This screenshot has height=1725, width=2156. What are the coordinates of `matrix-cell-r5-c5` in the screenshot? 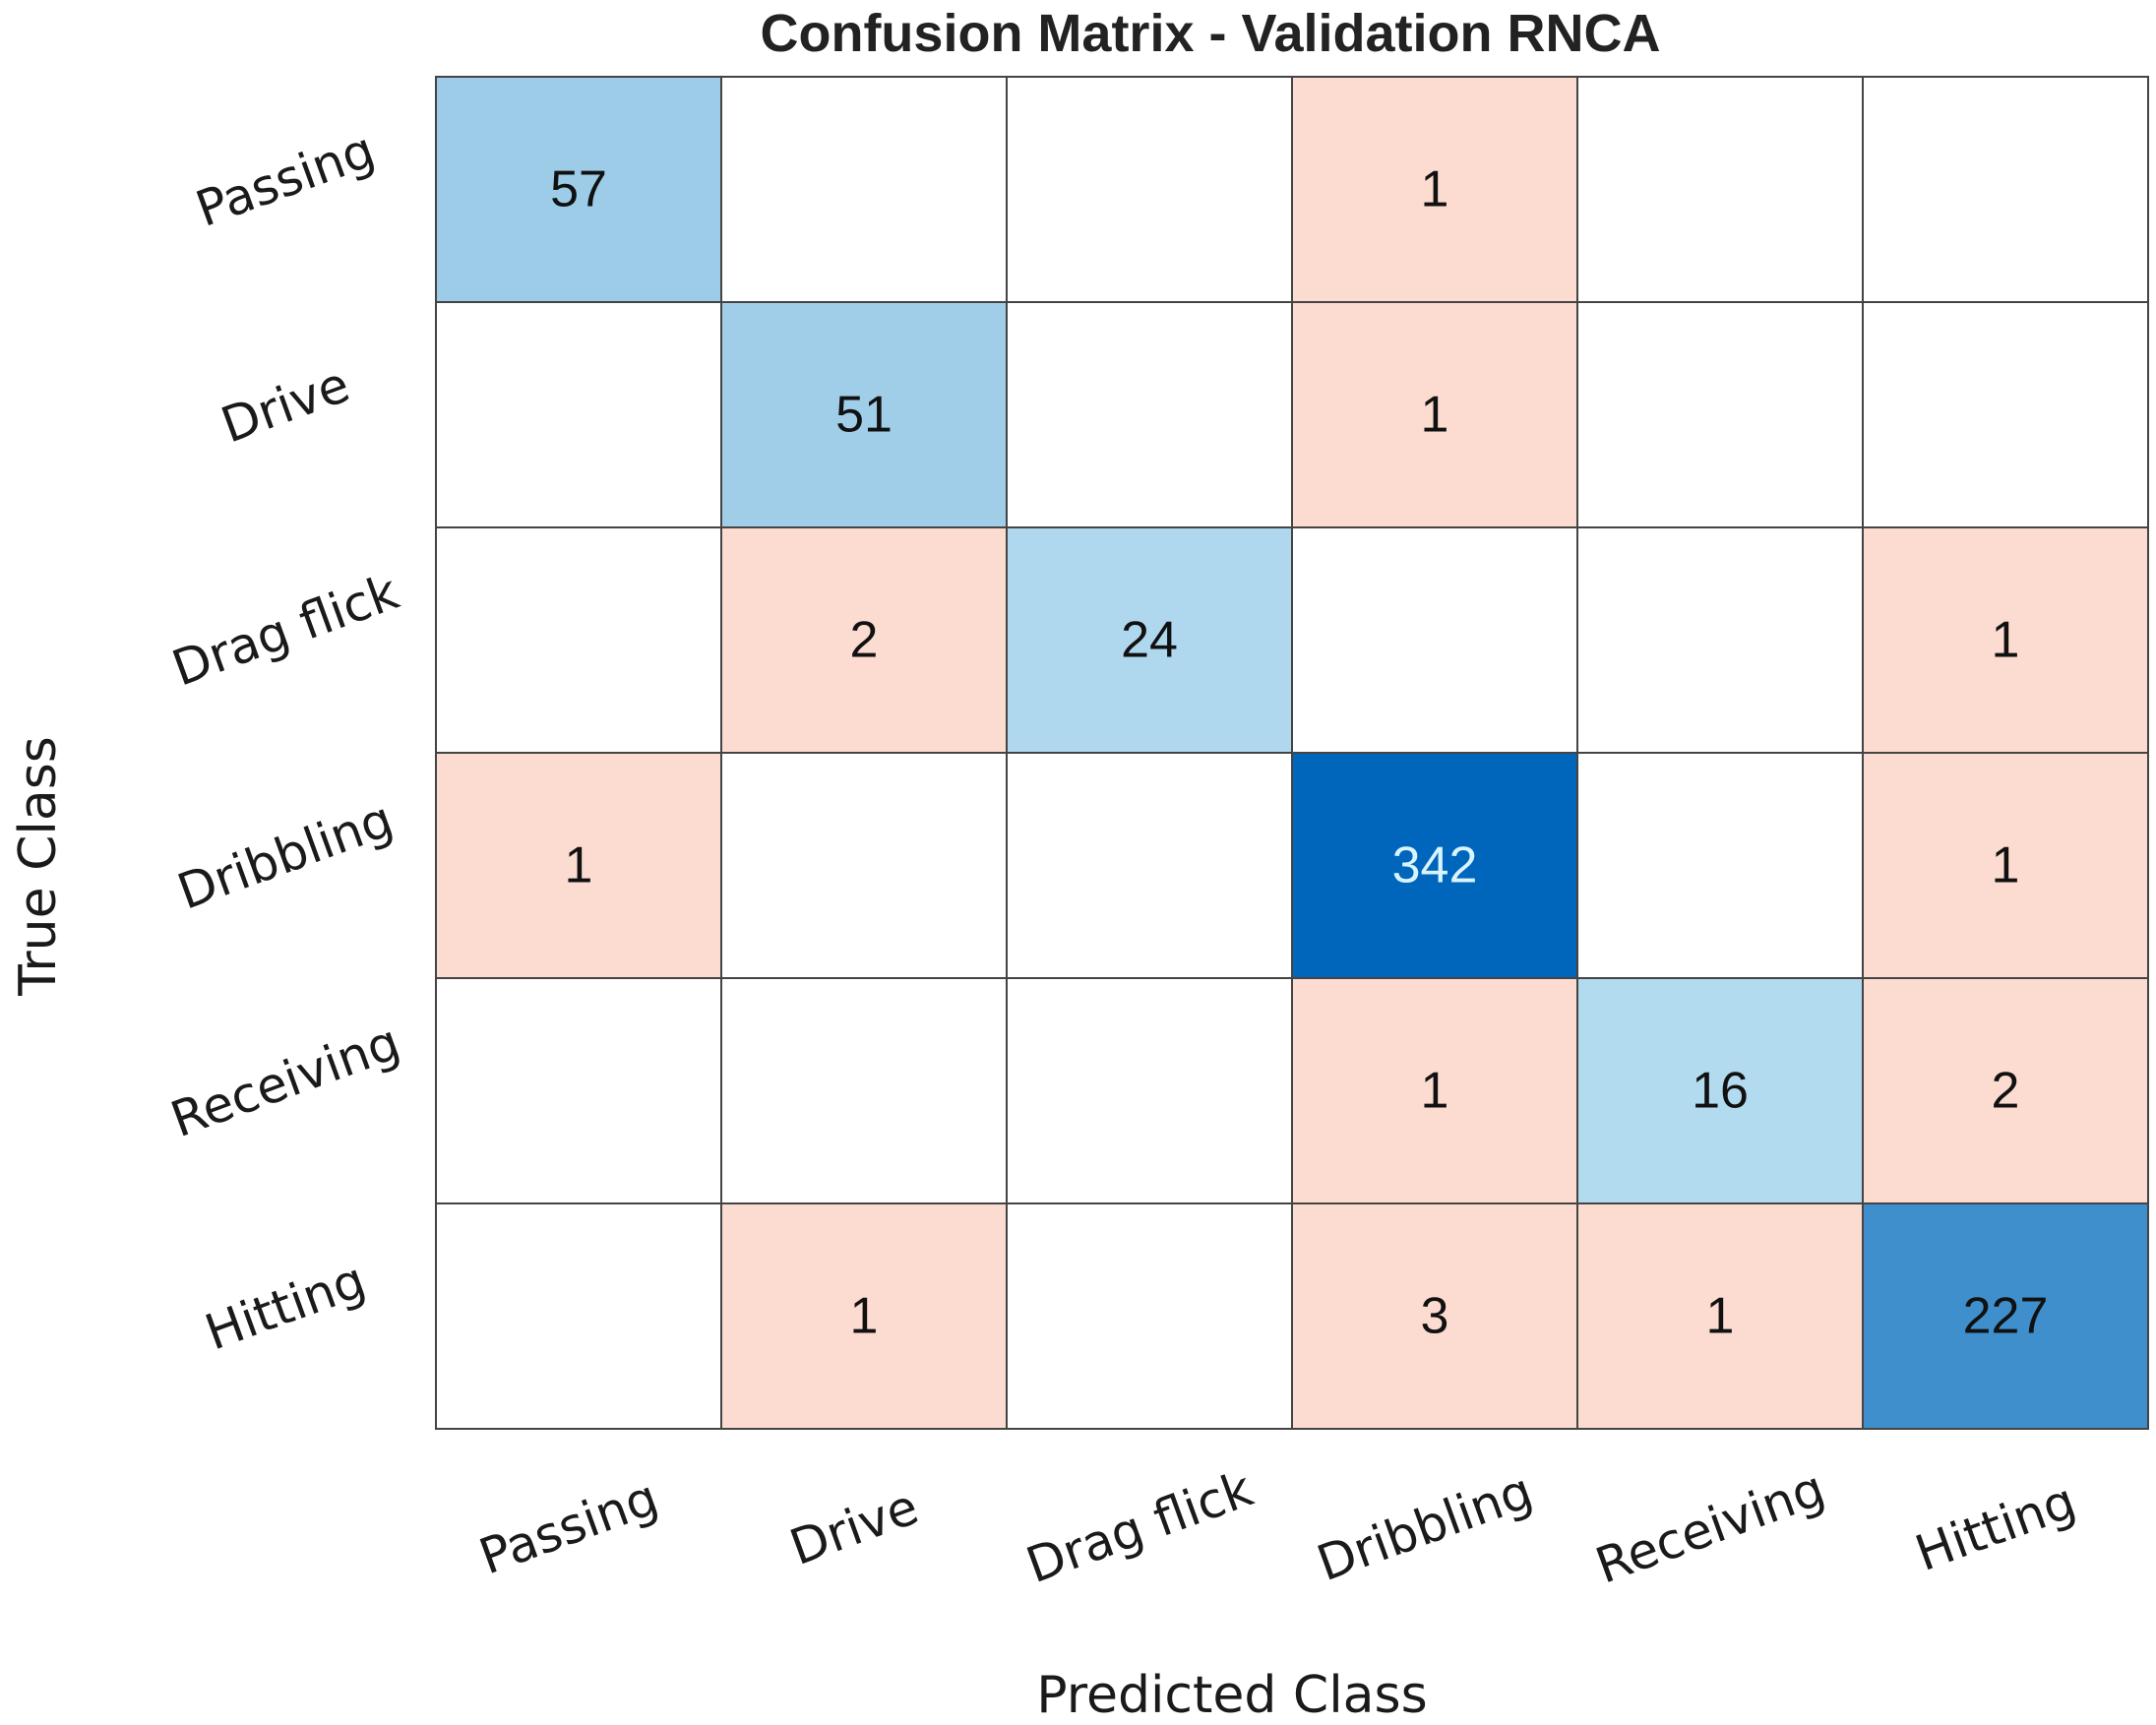 It's located at (2005, 1316).